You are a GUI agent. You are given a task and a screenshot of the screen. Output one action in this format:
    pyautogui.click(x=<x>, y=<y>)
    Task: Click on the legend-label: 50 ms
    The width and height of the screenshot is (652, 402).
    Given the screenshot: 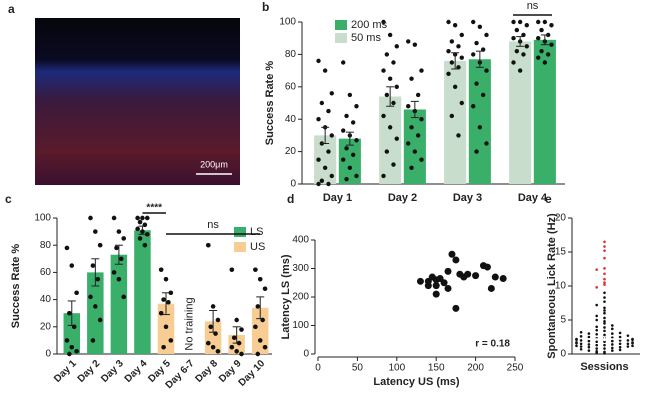 What is the action you would take?
    pyautogui.click(x=366, y=38)
    